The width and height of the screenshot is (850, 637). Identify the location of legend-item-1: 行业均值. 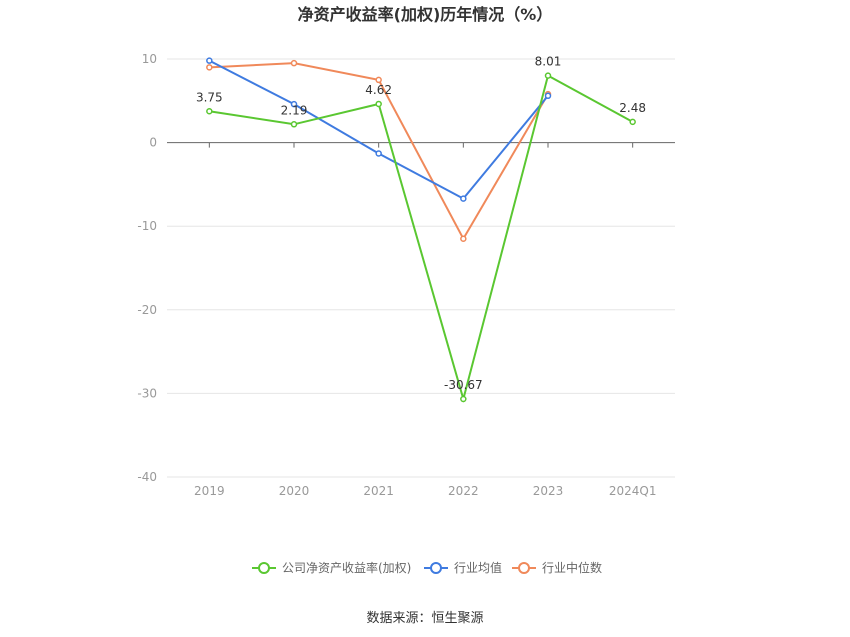
(463, 567).